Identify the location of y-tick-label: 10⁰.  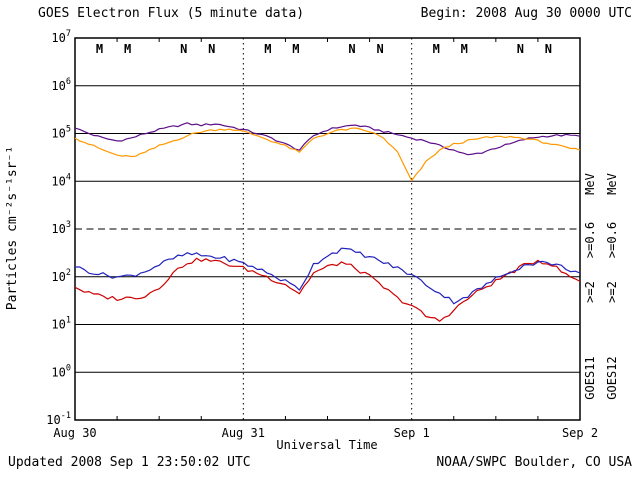
(61, 371).